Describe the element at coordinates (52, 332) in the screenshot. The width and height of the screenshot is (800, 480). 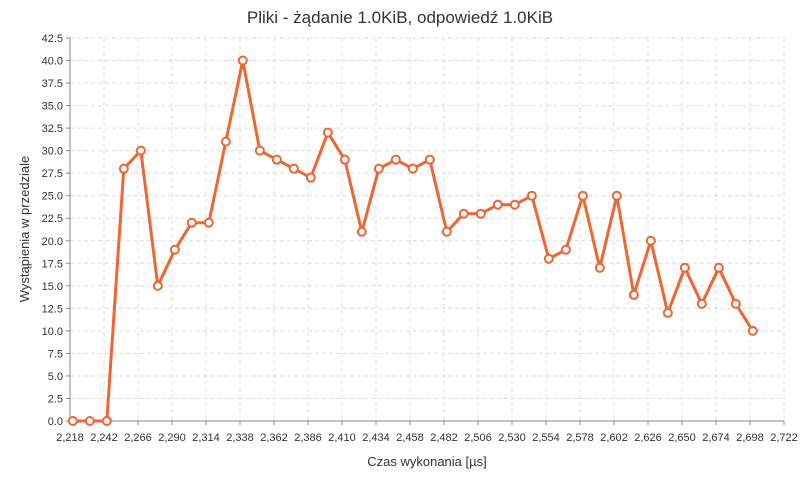
I see `y-tick-label: 10.0` at that location.